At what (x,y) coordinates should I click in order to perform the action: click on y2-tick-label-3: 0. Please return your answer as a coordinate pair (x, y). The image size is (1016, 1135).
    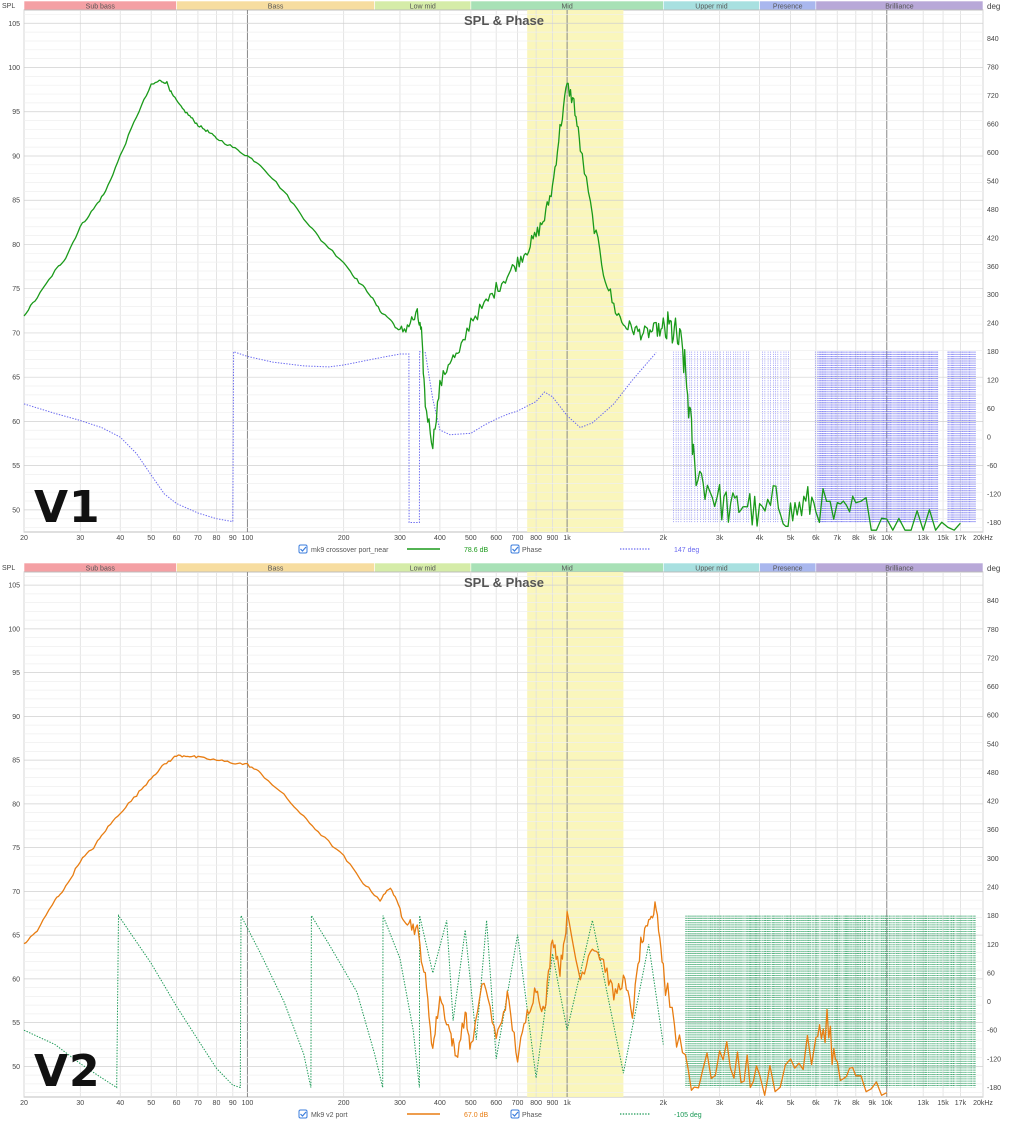
    Looking at the image, I should click on (989, 438).